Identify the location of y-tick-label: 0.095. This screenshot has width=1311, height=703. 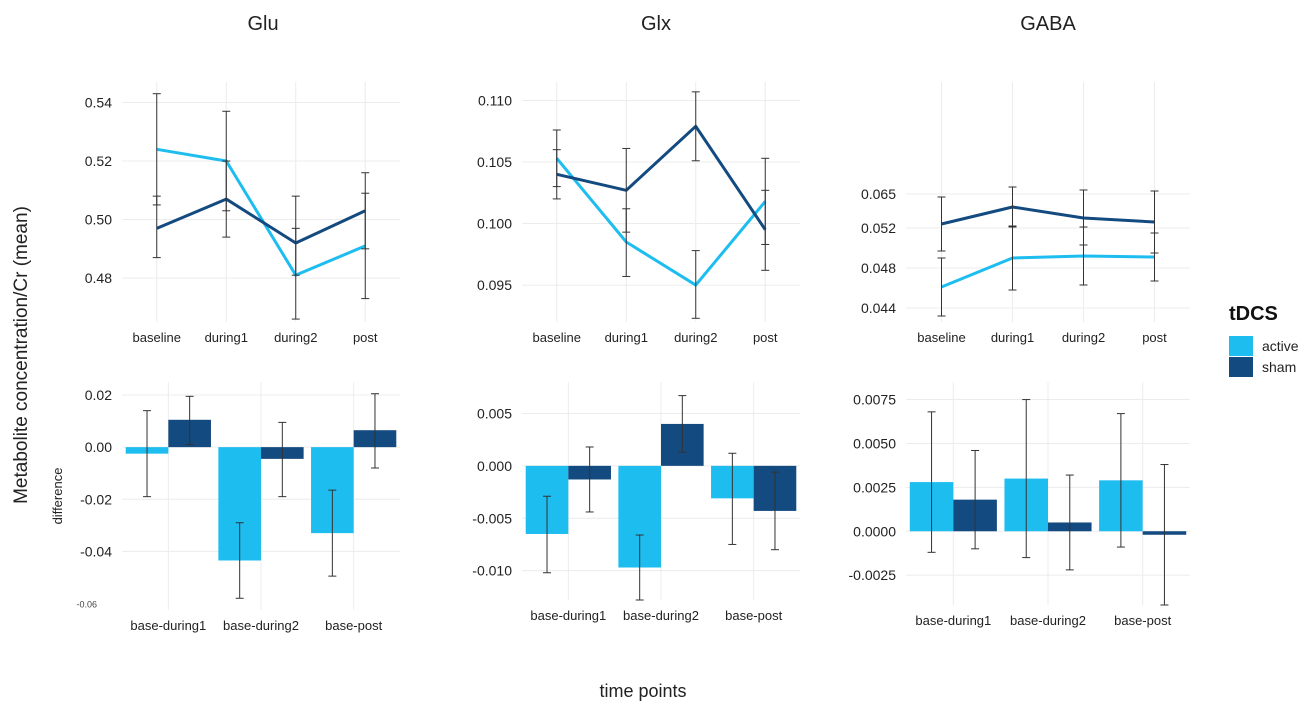
(494, 285).